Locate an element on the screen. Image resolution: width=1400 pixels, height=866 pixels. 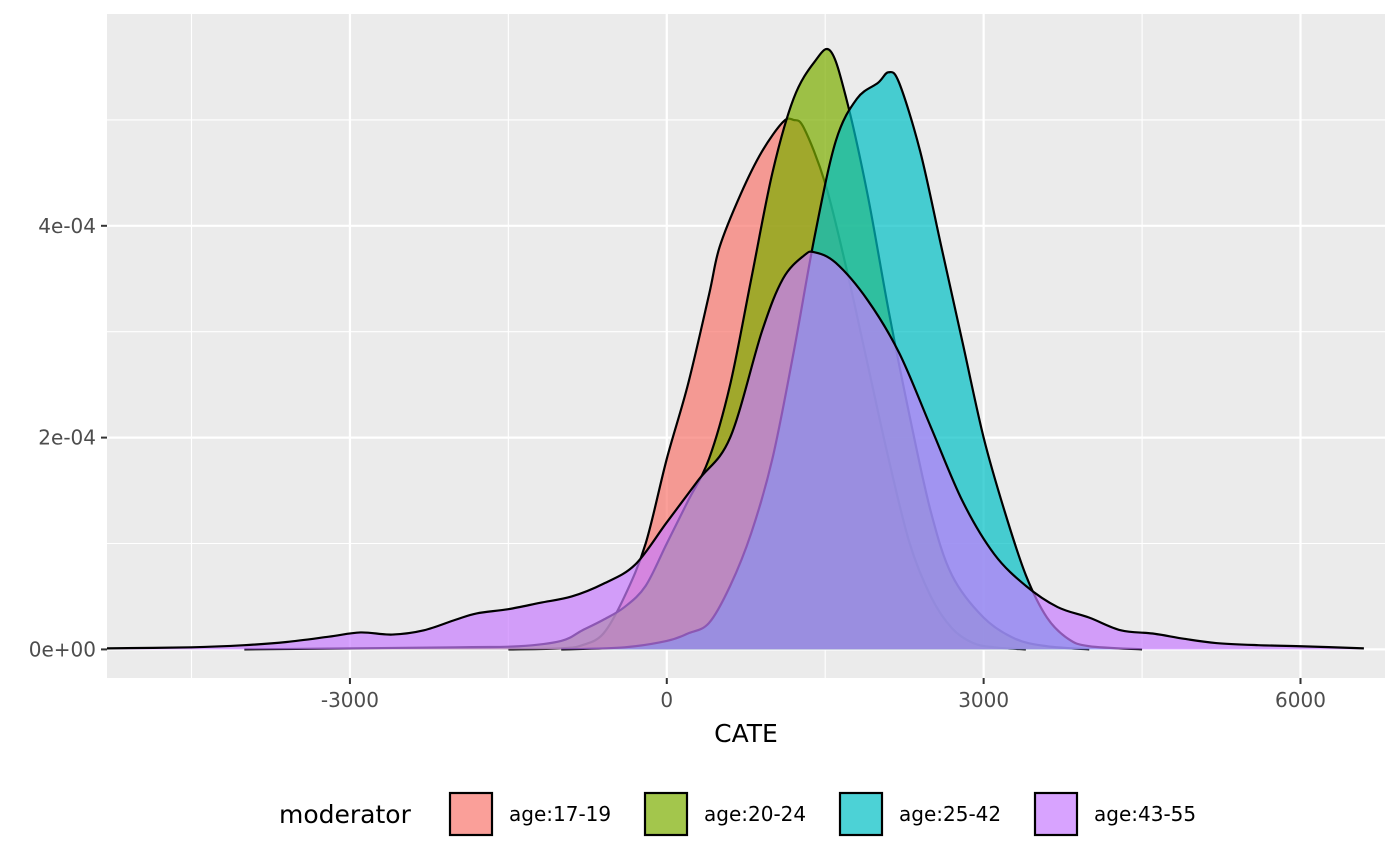
legend-label-age:25-42: age:25-42 is located at coordinates (950, 814).